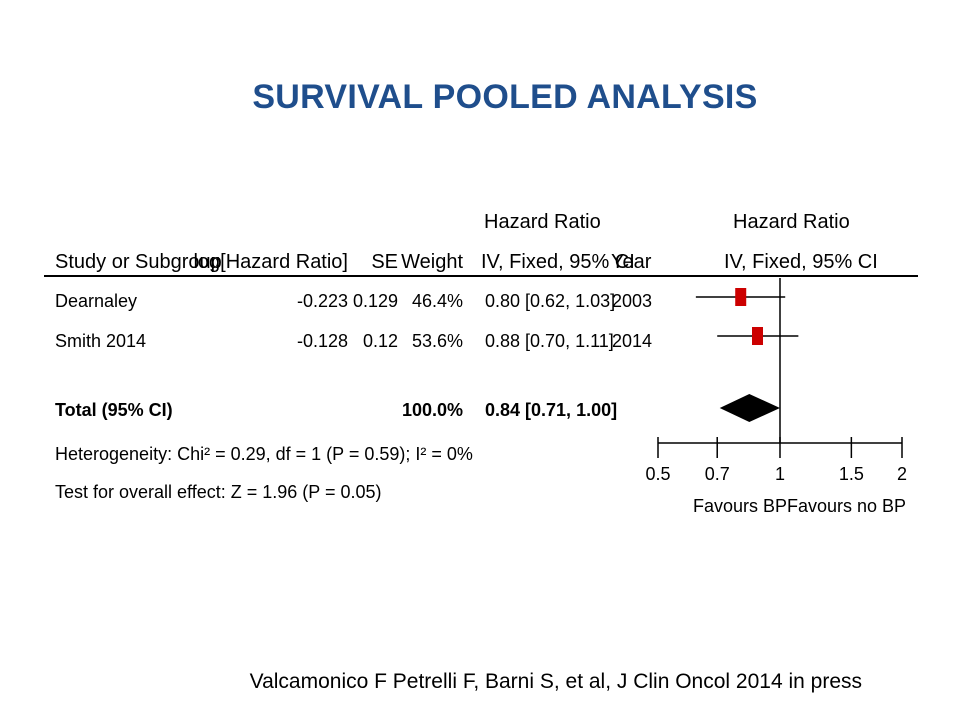  What do you see at coordinates (740, 506) in the screenshot?
I see `favours-left-label: Favours BP` at bounding box center [740, 506].